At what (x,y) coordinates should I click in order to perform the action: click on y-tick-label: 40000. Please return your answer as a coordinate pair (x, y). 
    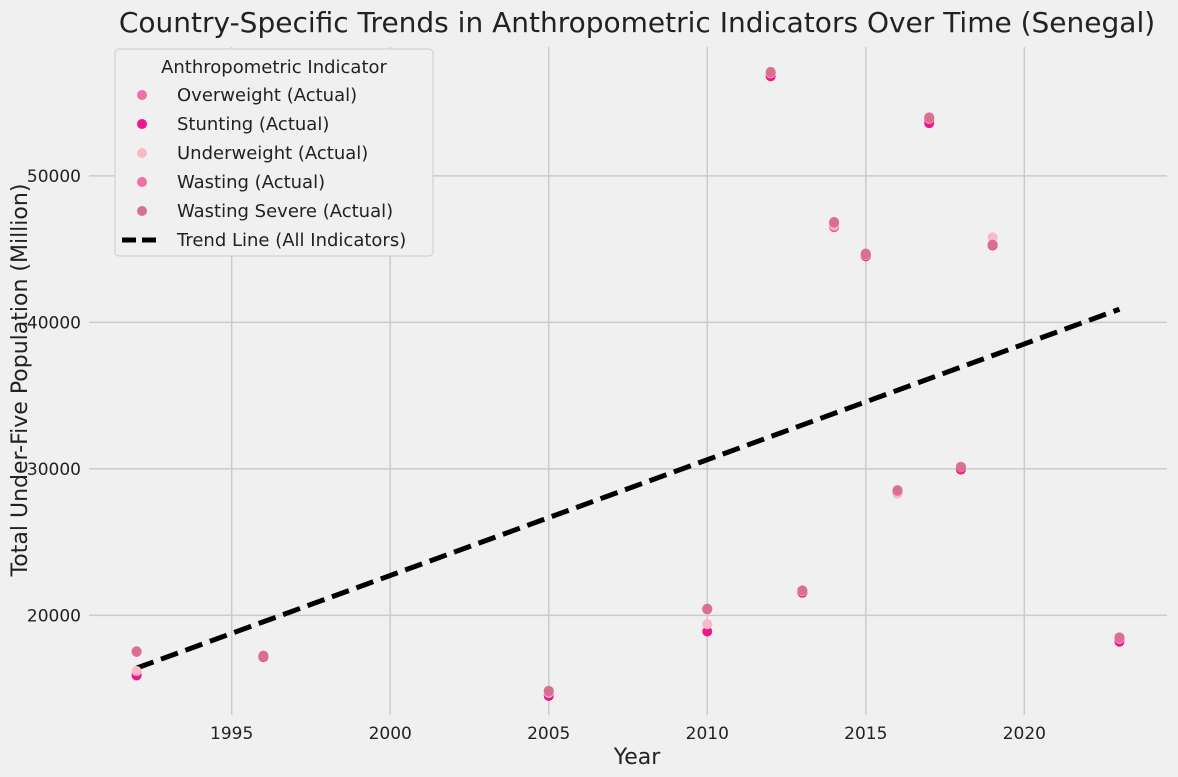
    Looking at the image, I should click on (54, 323).